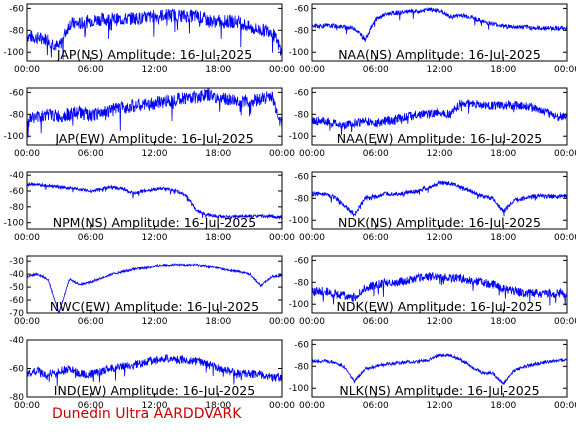 This screenshot has width=576, height=432. What do you see at coordinates (153, 138) in the screenshot?
I see `panel-title: JAP(EW) Amplitude: 16-Jul-2025` at bounding box center [153, 138].